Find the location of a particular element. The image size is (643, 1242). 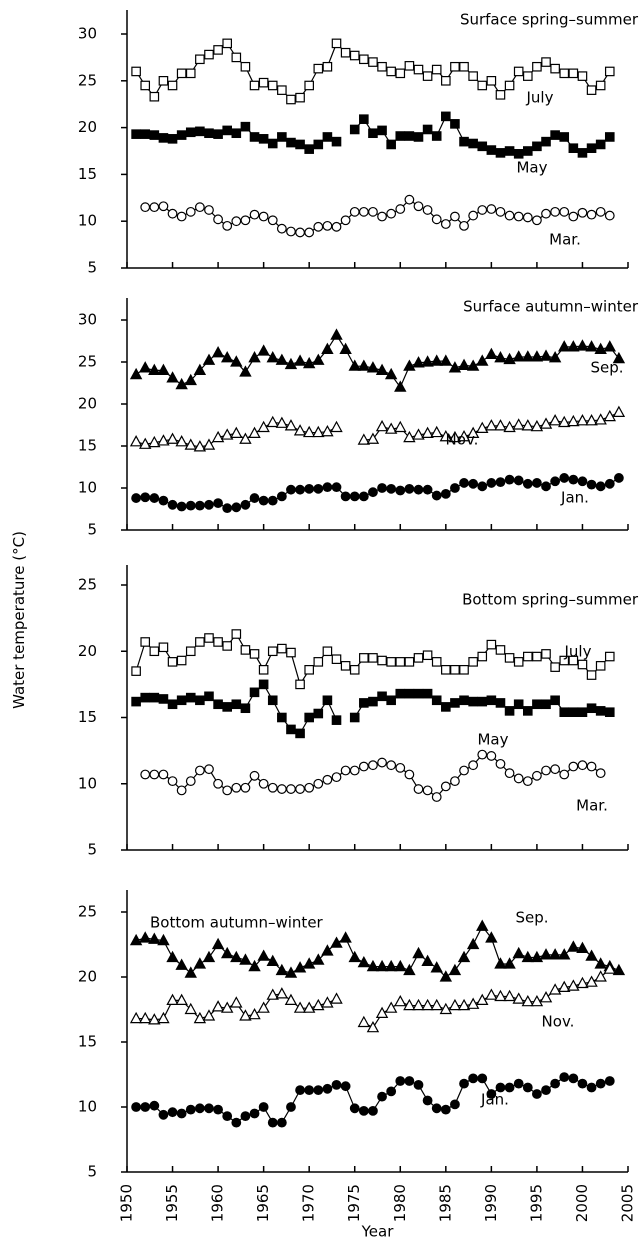

y-tick-label: 15 is located at coordinates (87, 1042).